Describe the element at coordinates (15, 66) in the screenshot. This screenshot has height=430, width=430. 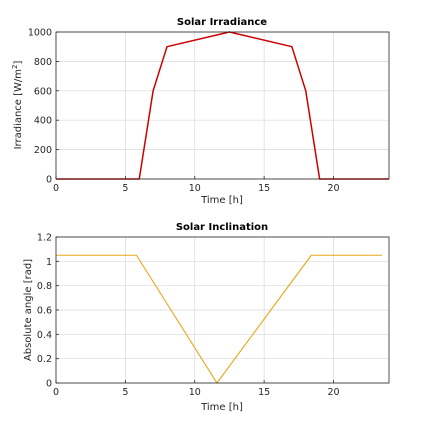
I see `irradiance-y-label-sup: 2` at that location.